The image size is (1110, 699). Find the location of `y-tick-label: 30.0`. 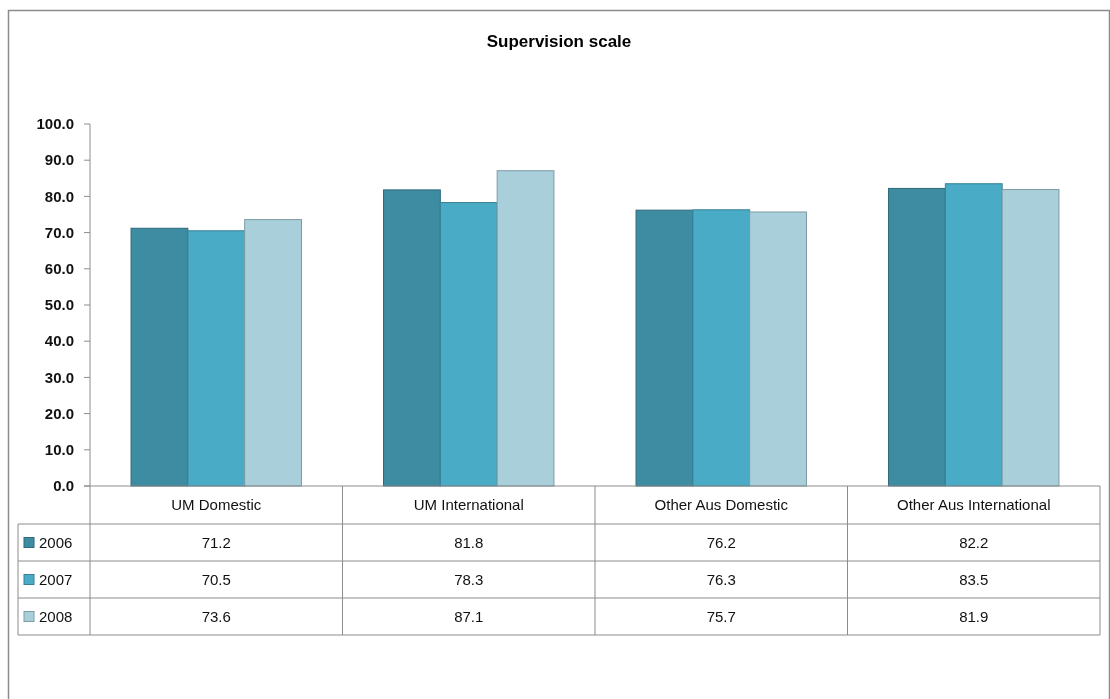

y-tick-label: 30.0 is located at coordinates (59, 377).